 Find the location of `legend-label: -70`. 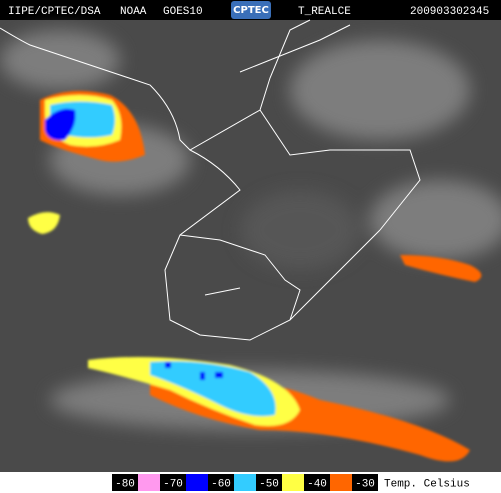

legend-label: -70 is located at coordinates (173, 484).